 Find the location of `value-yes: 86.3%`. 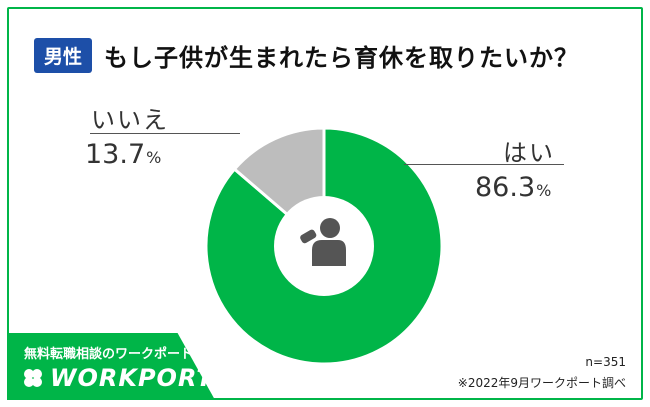

value-yes: 86.3% is located at coordinates (513, 187).